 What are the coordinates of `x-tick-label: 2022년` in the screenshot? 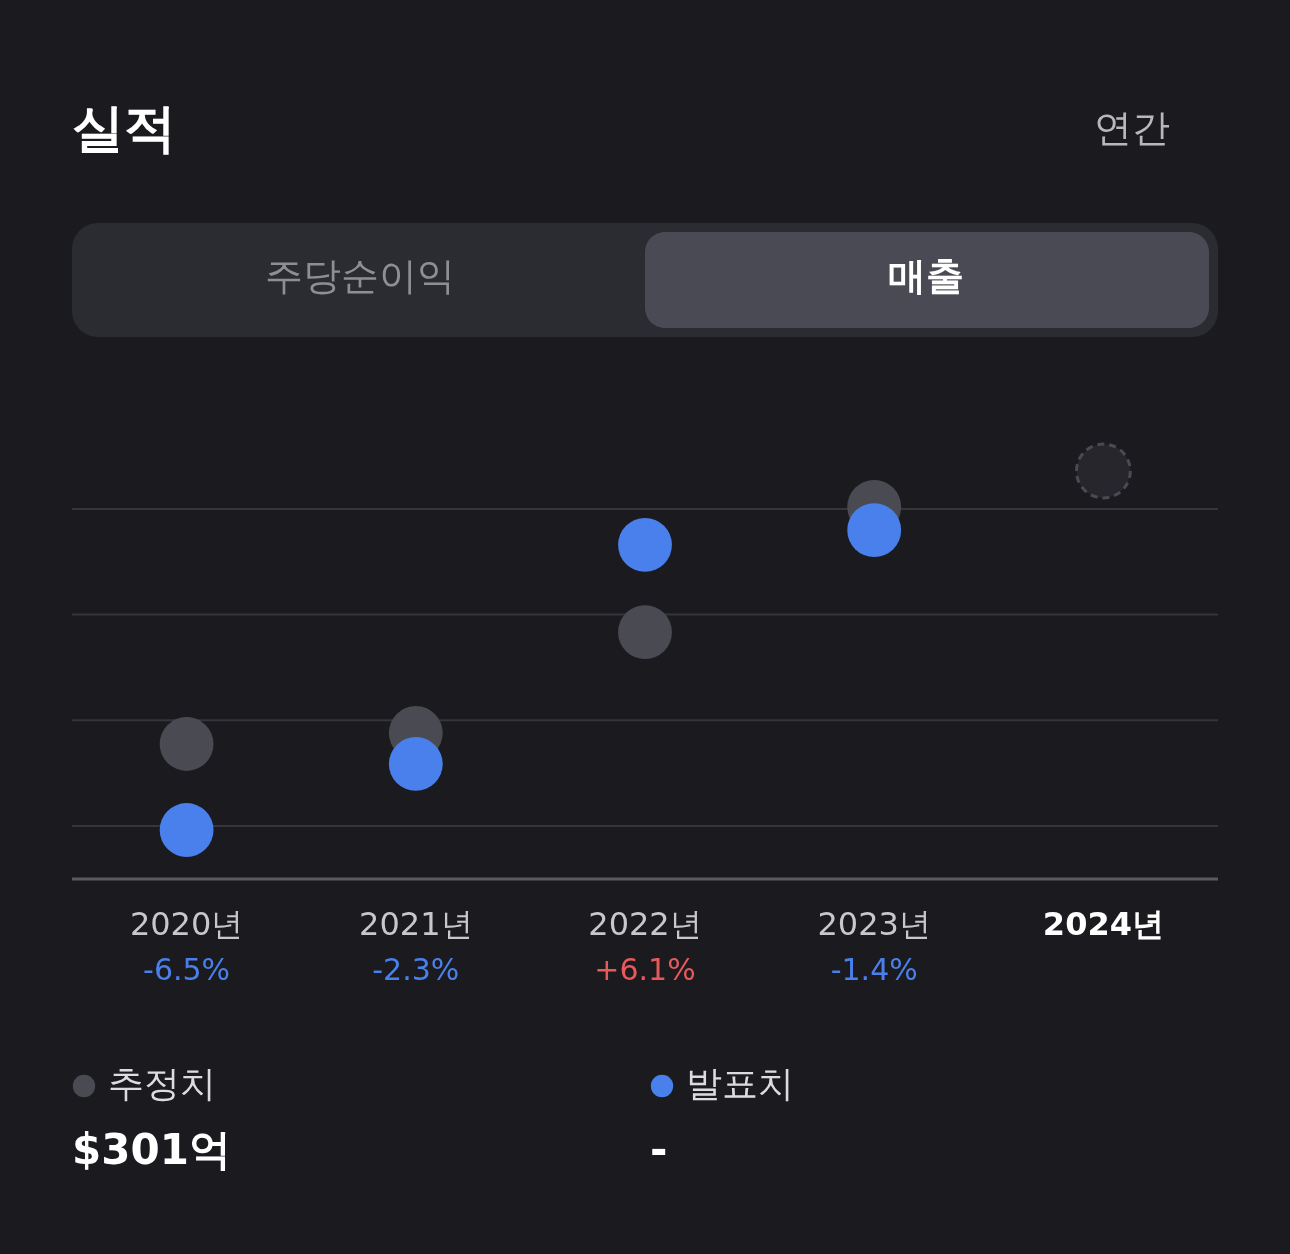 It's located at (645, 924).